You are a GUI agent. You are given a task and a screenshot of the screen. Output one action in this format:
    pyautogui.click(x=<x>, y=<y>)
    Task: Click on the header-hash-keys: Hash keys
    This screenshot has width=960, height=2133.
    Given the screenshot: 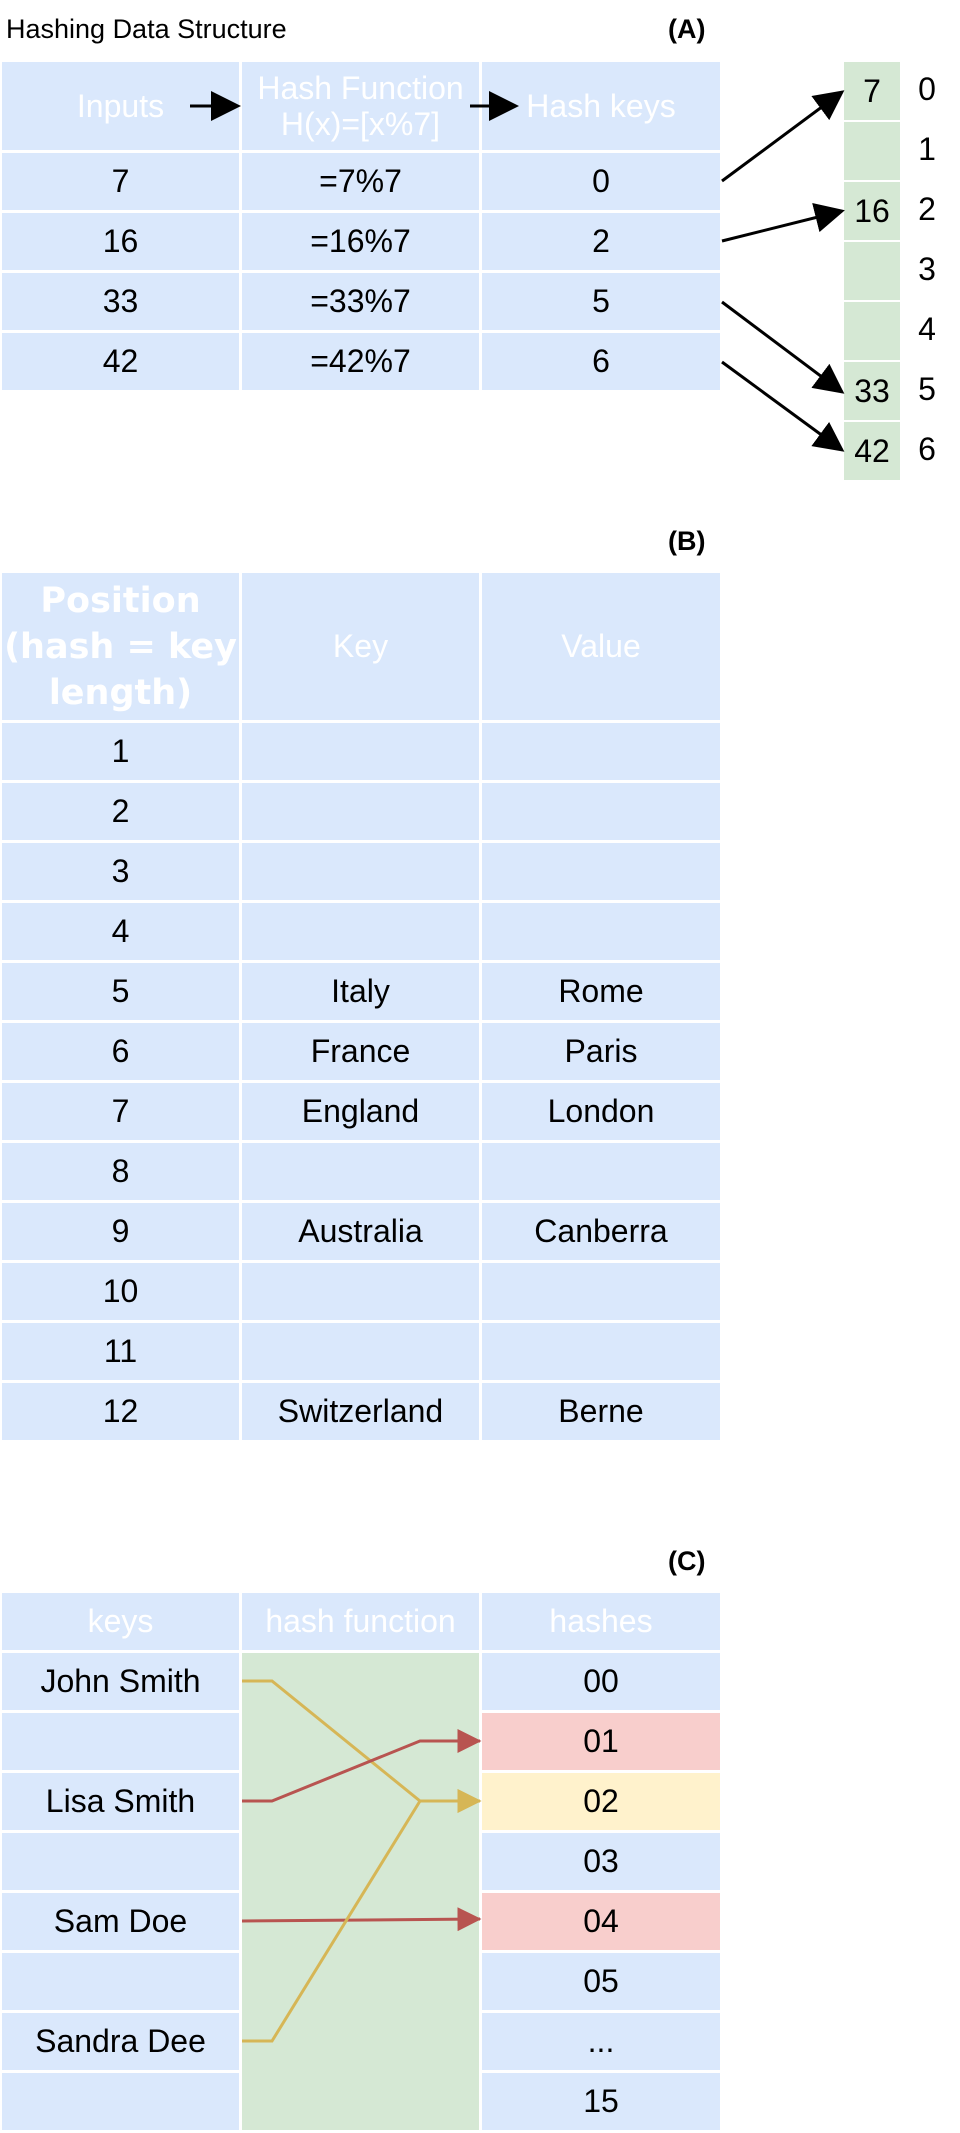 What is the action you would take?
    pyautogui.click(x=601, y=106)
    